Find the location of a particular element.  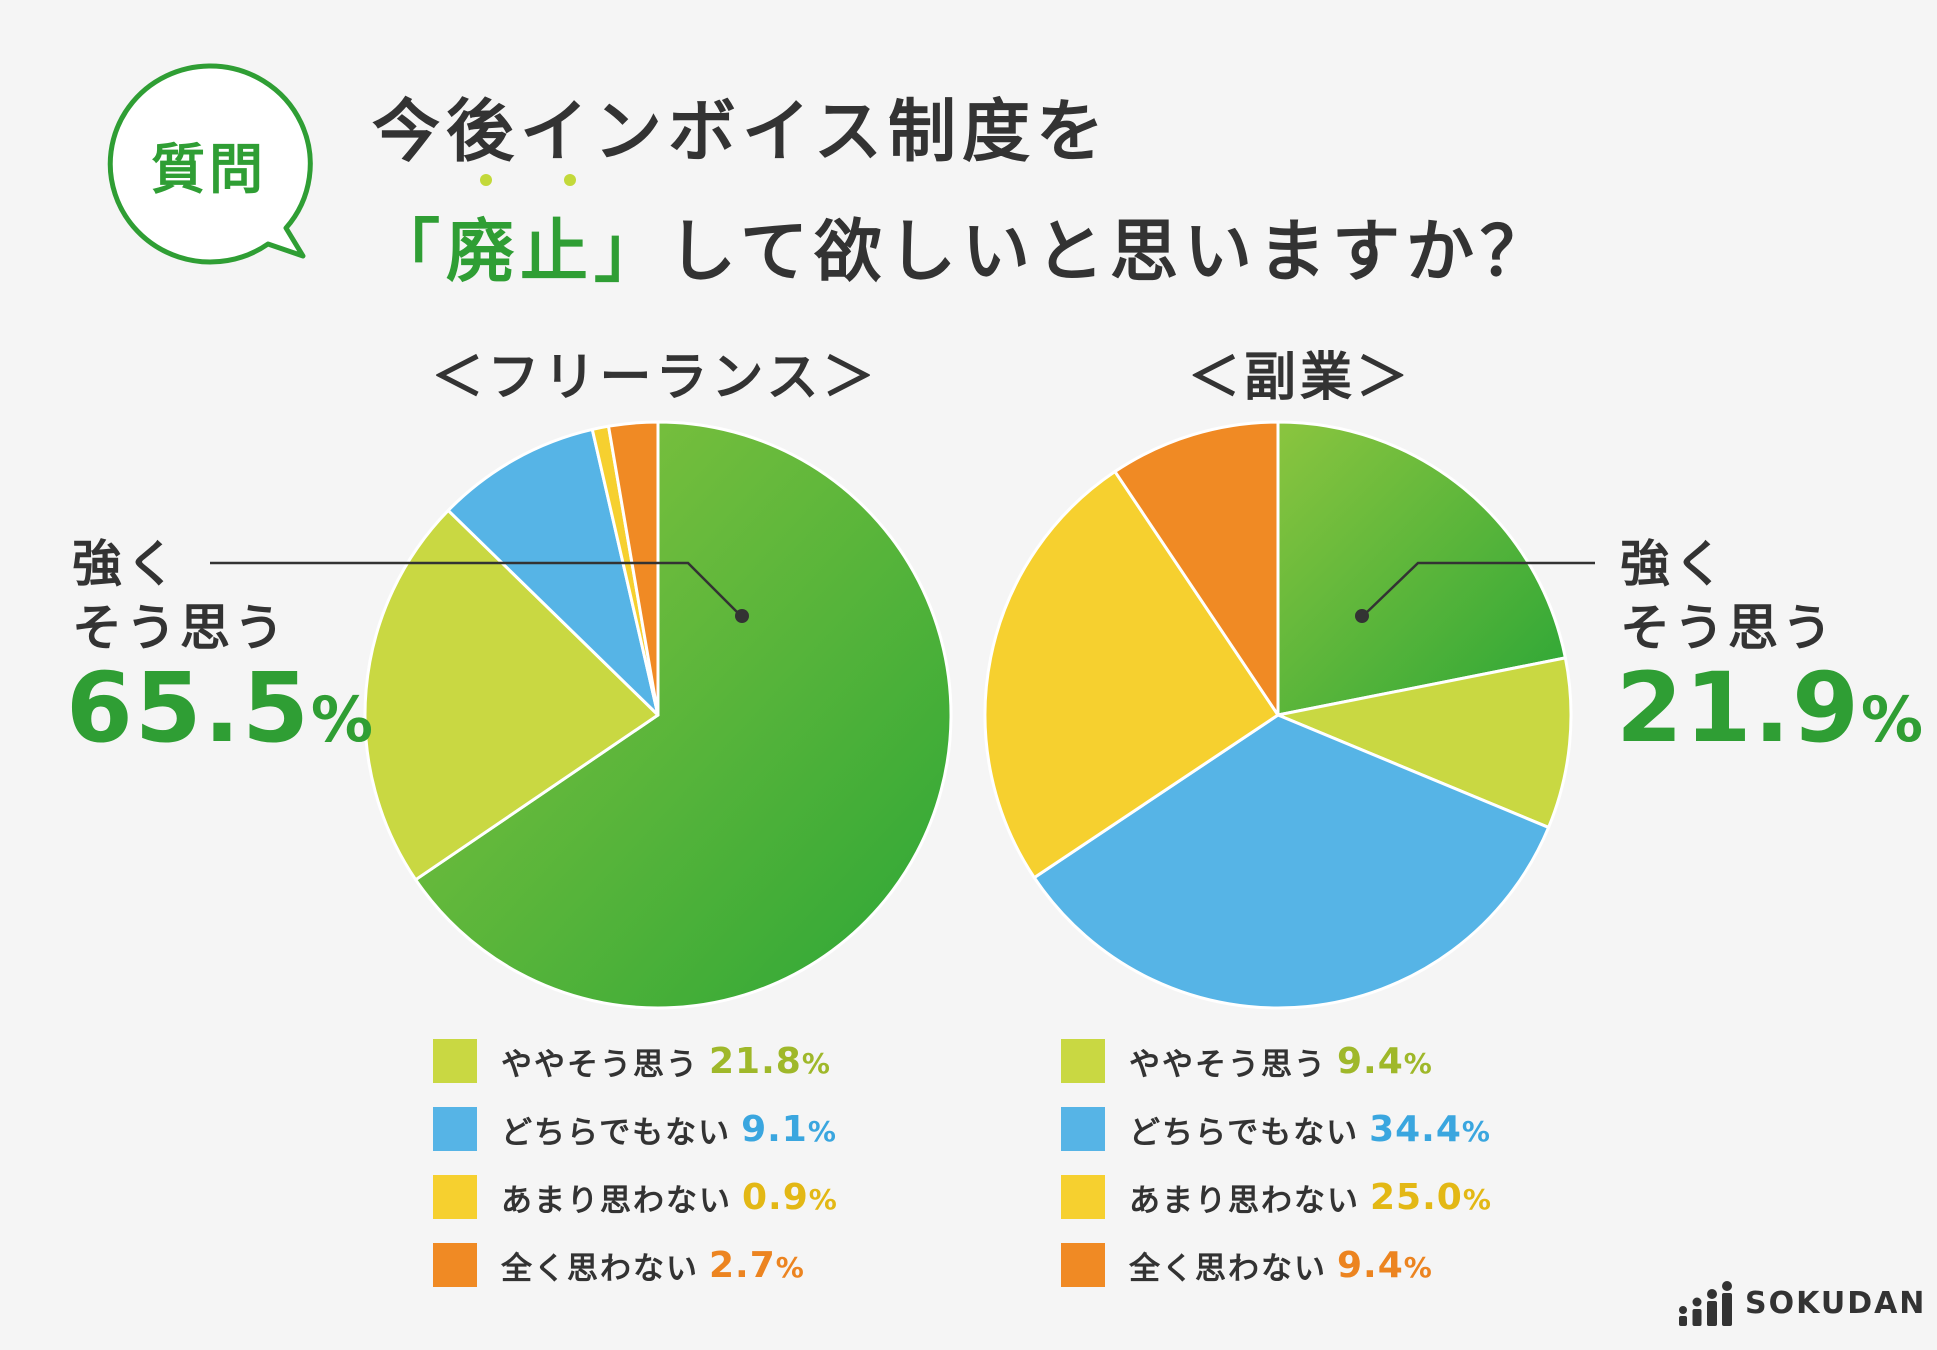

legend-value: 0.9% is located at coordinates (790, 1197).